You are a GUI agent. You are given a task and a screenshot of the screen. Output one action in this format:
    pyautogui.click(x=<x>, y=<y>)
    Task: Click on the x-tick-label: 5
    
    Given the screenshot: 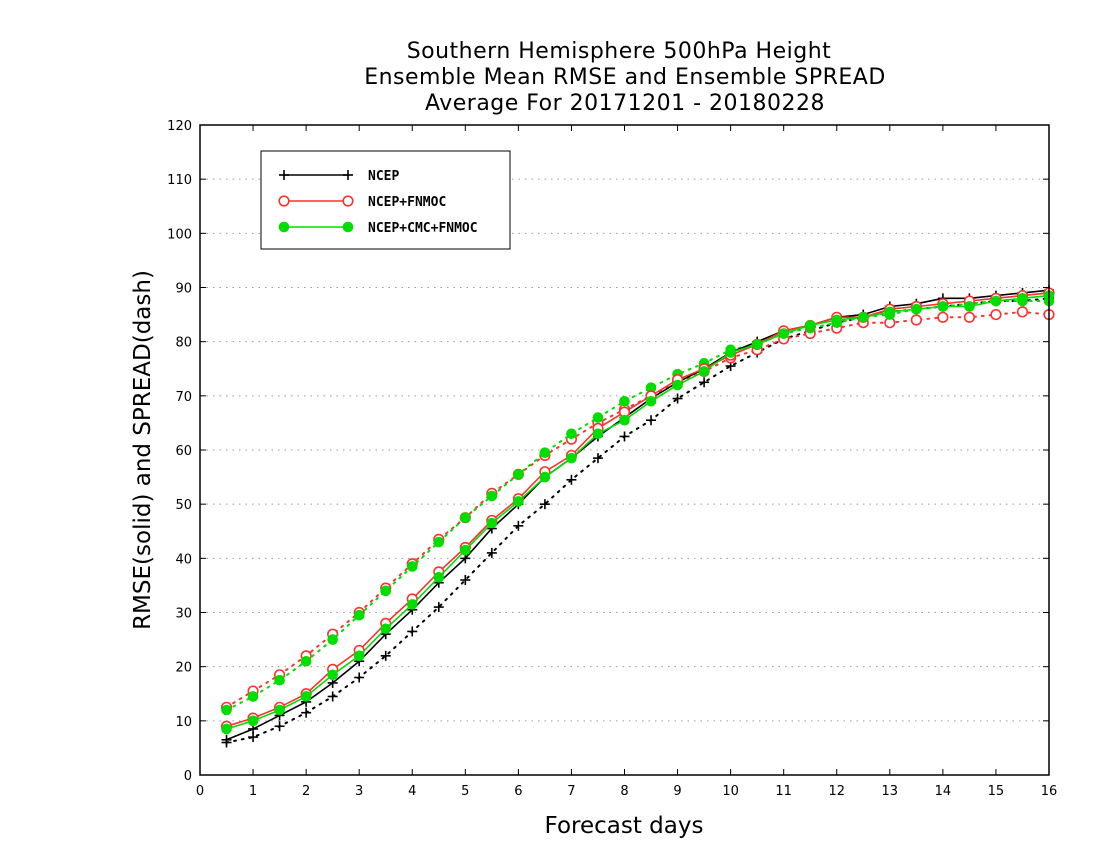 What is the action you would take?
    pyautogui.click(x=465, y=791)
    